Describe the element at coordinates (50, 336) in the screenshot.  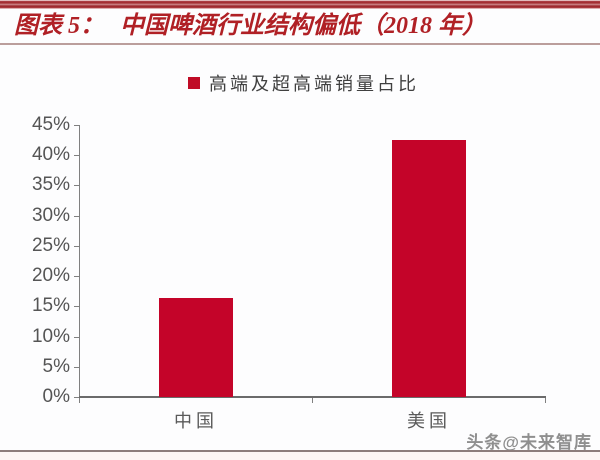
I see `y-tick-label-10: 10%` at that location.